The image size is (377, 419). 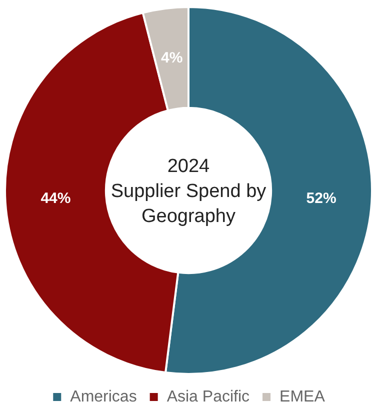 I want to click on legend-label: Americas, so click(x=103, y=397).